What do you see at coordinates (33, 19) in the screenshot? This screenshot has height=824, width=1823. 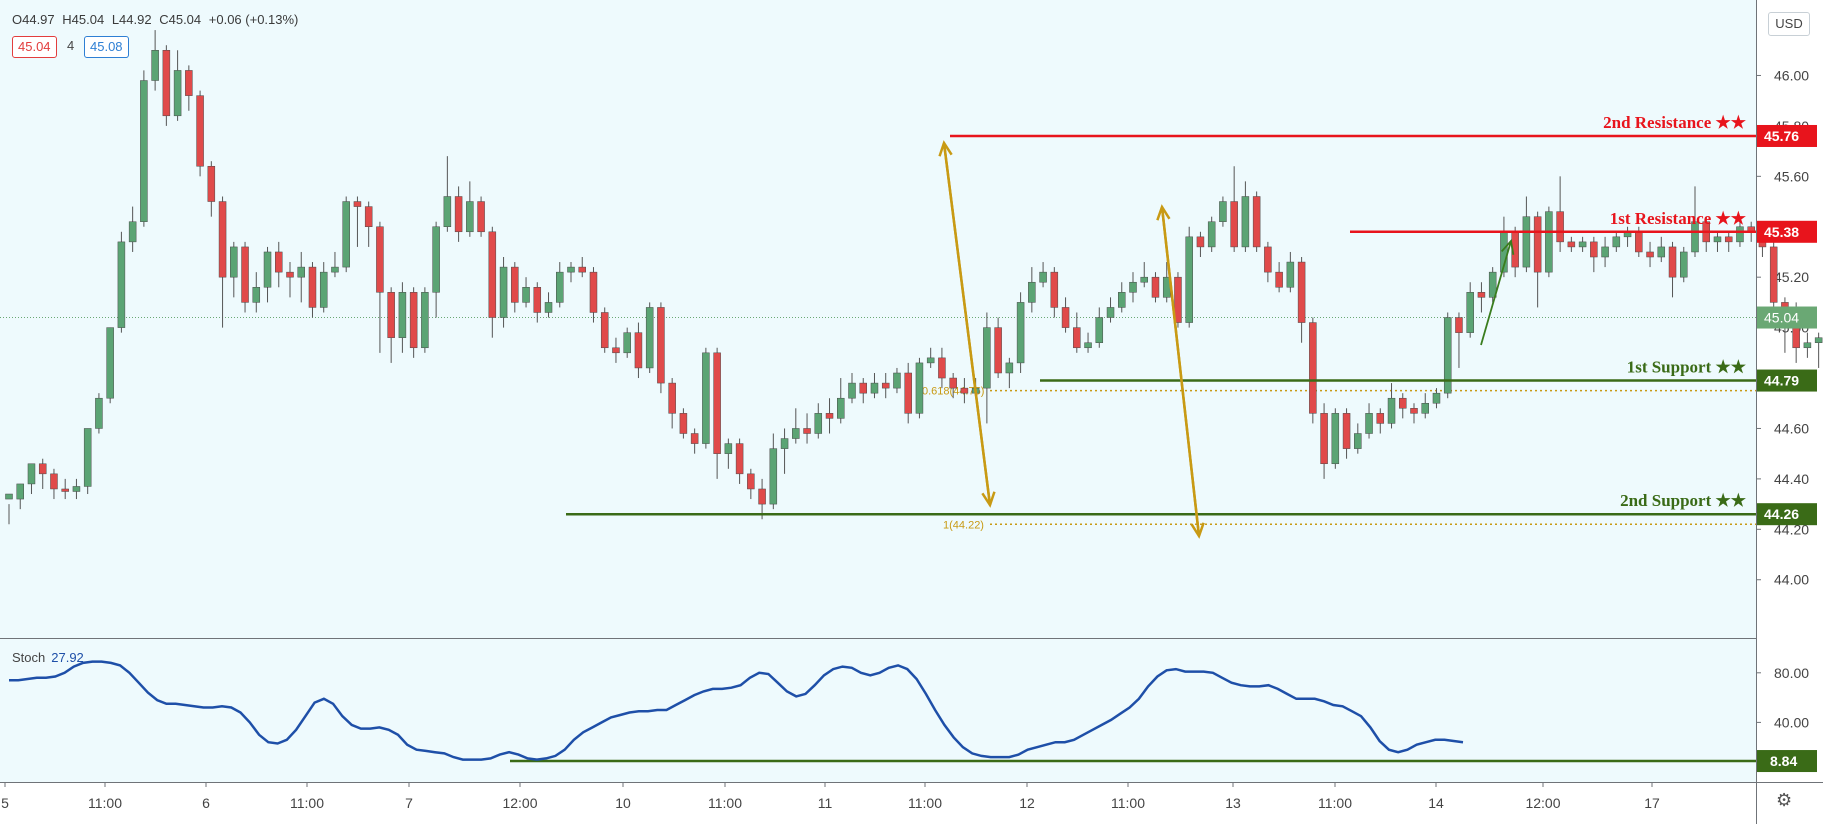 I see `open-value: O44.97` at bounding box center [33, 19].